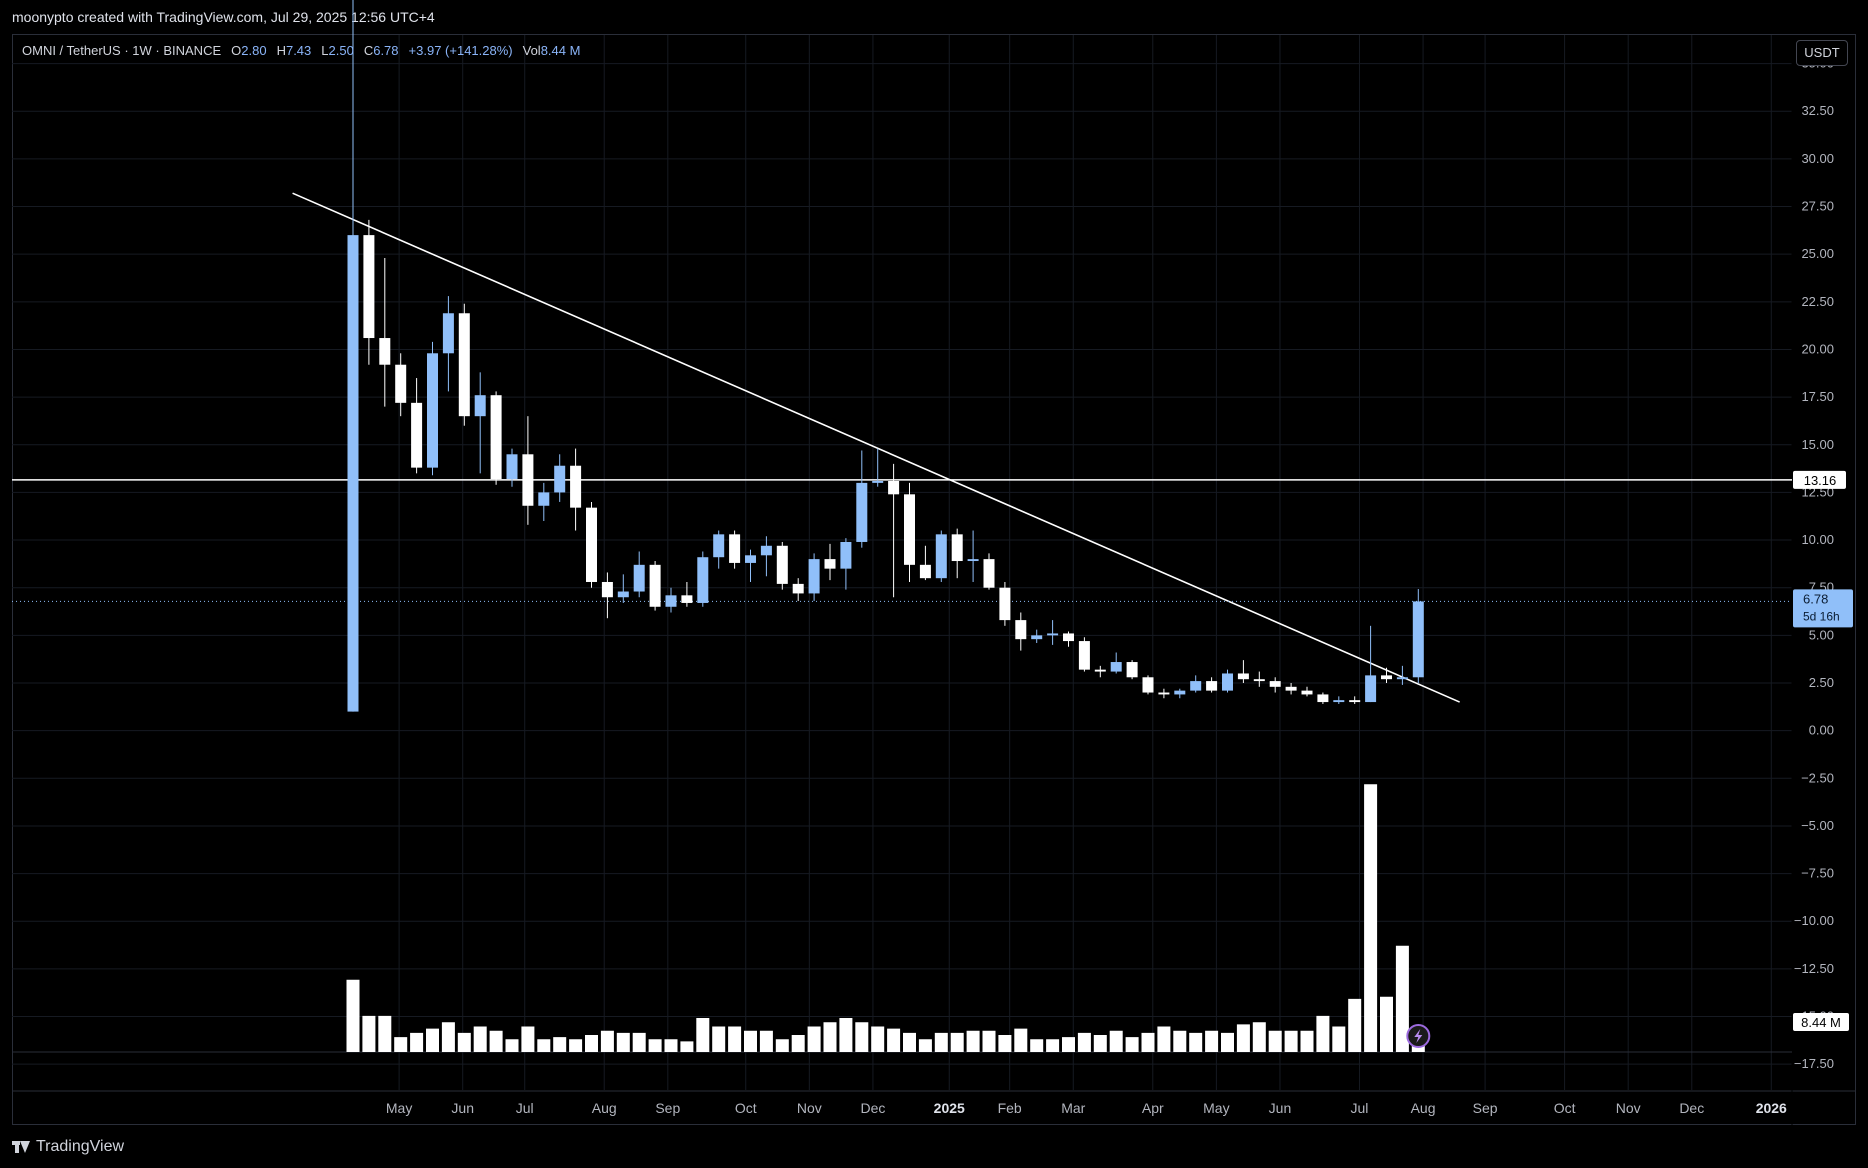  I want to click on y-tick-label: −5.00, so click(1817, 825).